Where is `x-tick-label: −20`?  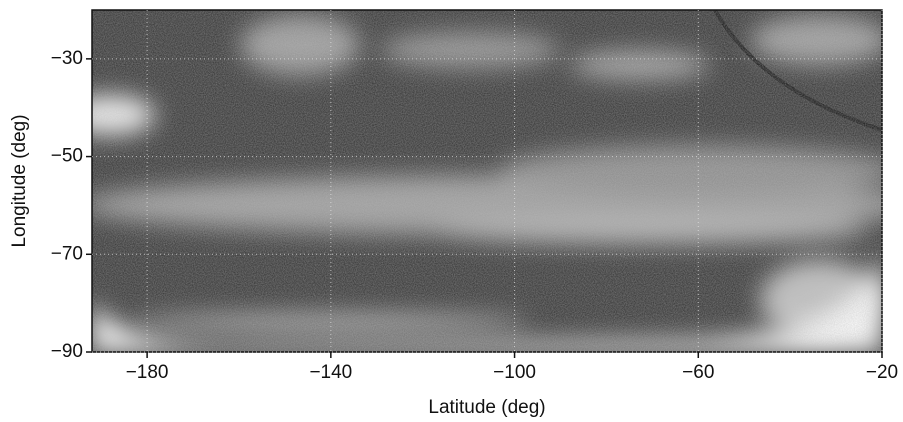
x-tick-label: −20 is located at coordinates (882, 372).